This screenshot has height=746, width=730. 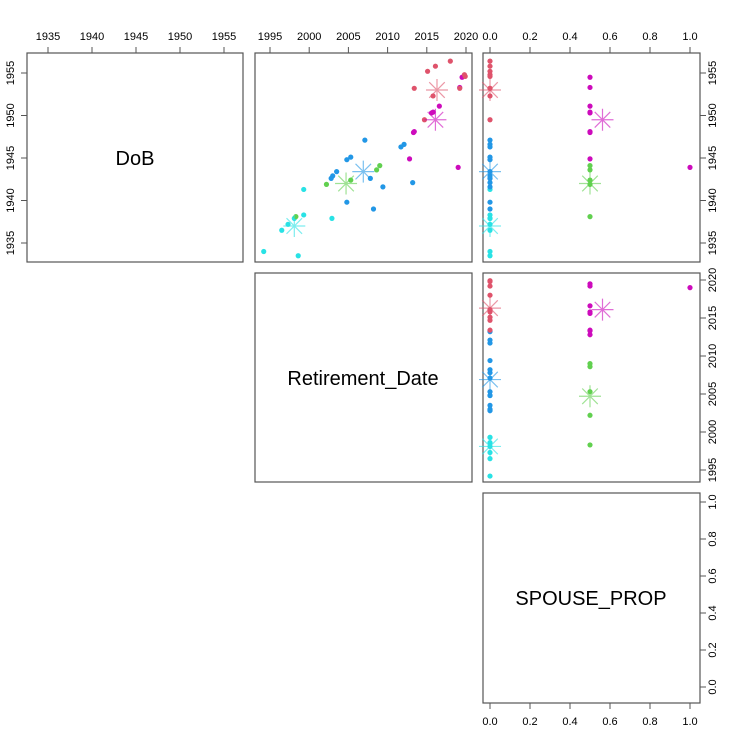 What do you see at coordinates (713, 432) in the screenshot?
I see `y-tick-label: 2000` at bounding box center [713, 432].